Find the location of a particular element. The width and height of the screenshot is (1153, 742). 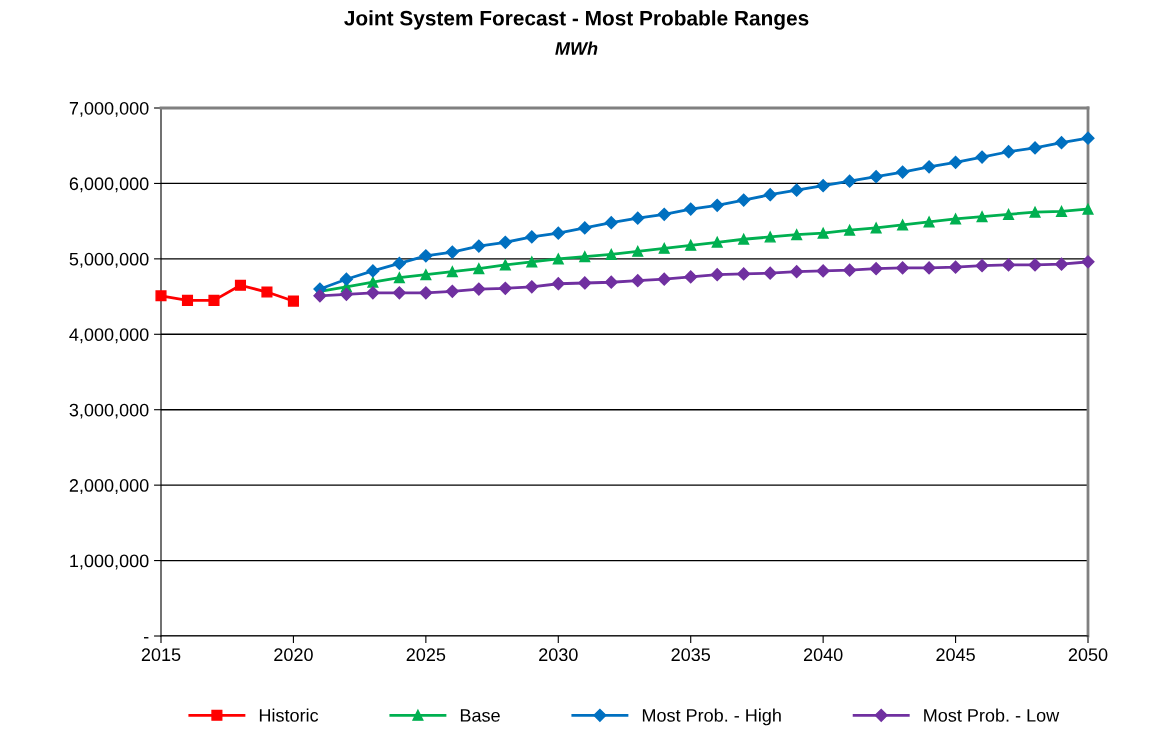

y-tick-label: 1,000,000 is located at coordinates (109, 562).